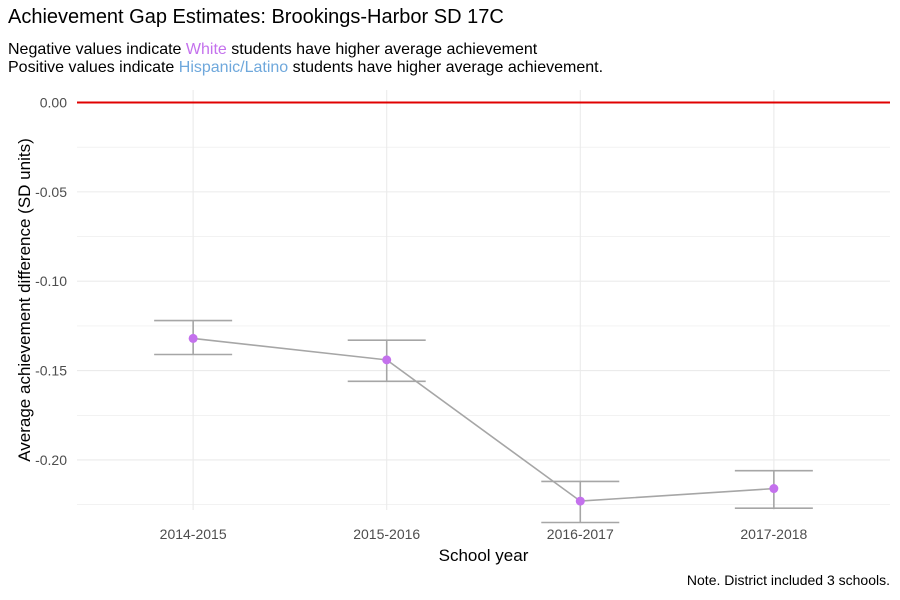 This screenshot has width=900, height=600. Describe the element at coordinates (386, 534) in the screenshot. I see `x-tick-label-1: 2015-2016` at that location.